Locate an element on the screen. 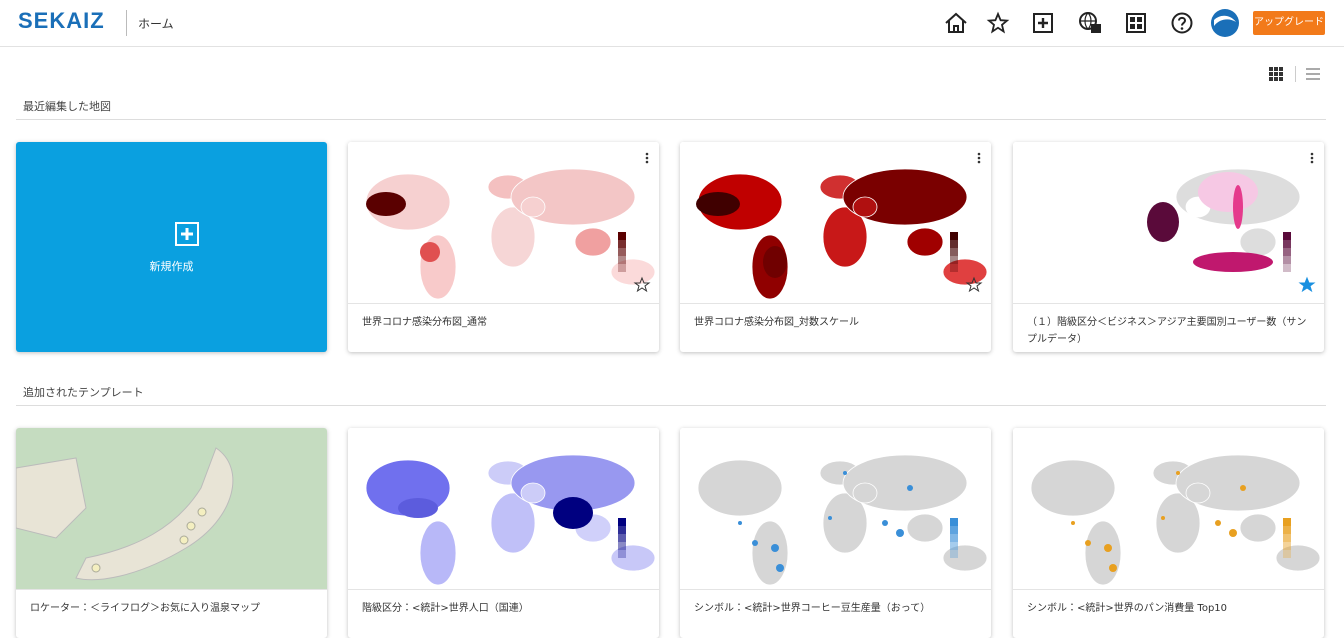 This screenshot has width=1344, height=638. logo: SEKAIZ is located at coordinates (61, 20).